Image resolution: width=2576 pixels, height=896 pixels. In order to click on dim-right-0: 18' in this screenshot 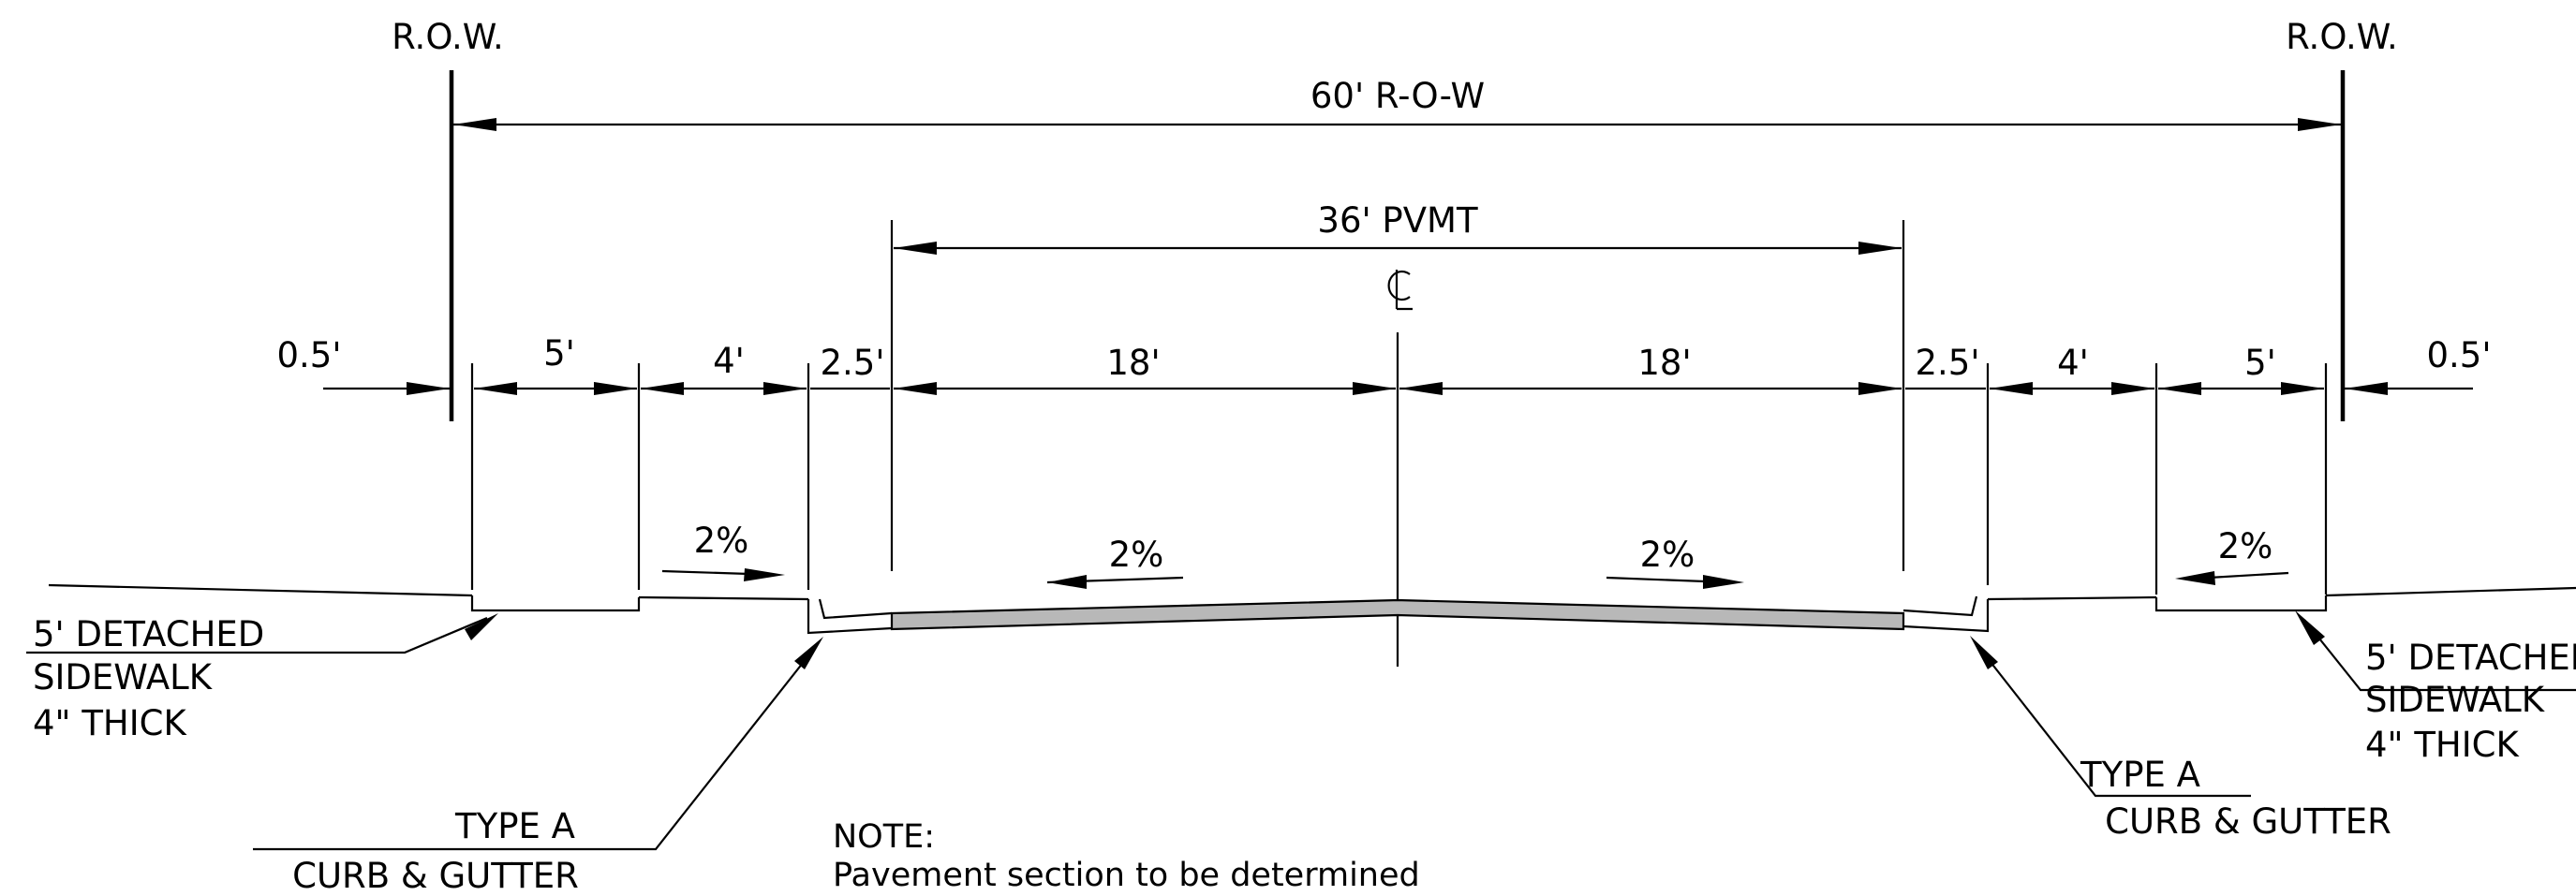, I will do `click(1664, 363)`.